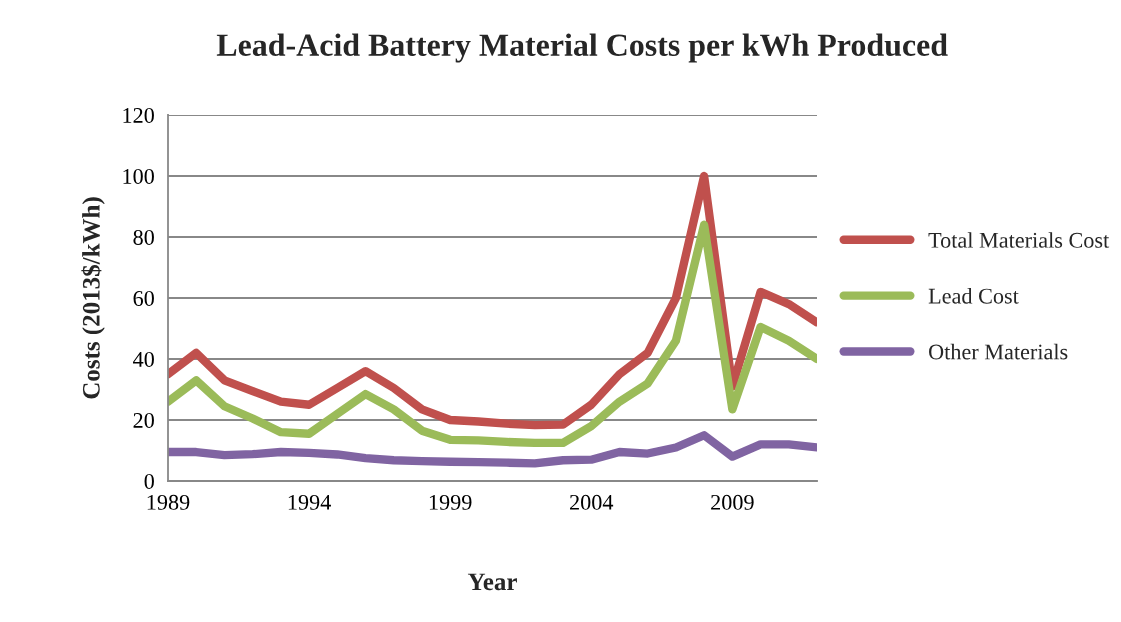  Describe the element at coordinates (492, 582) in the screenshot. I see `x-axis-title: Year` at that location.